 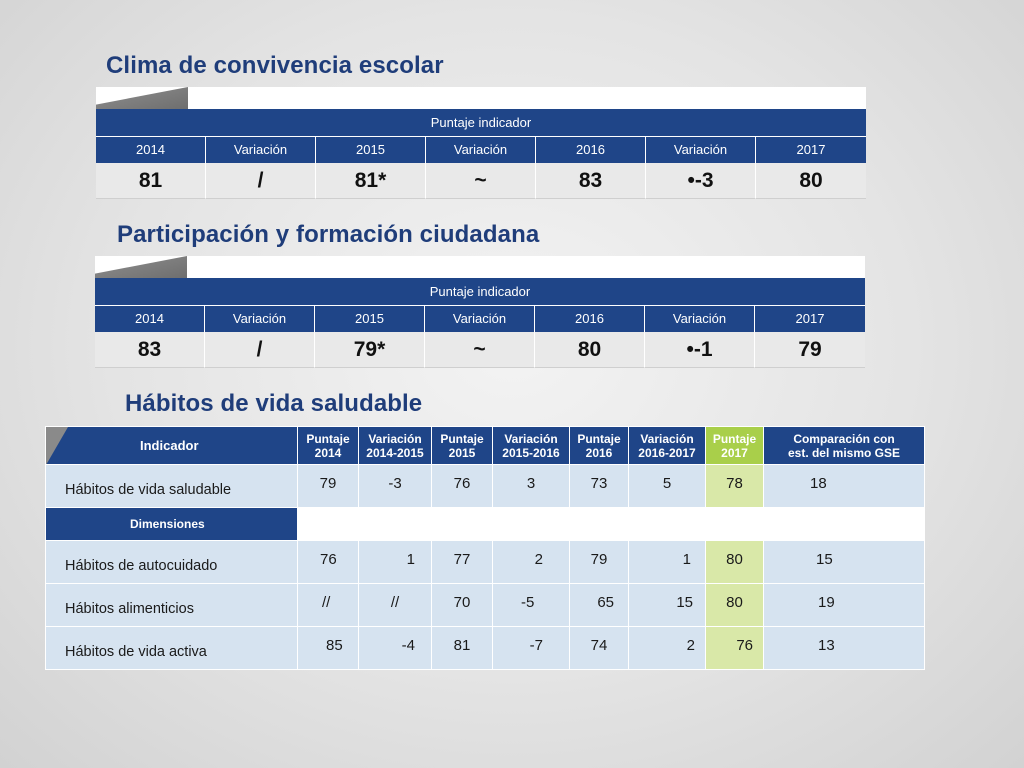 I want to click on value-cell: 73, so click(x=599, y=486).